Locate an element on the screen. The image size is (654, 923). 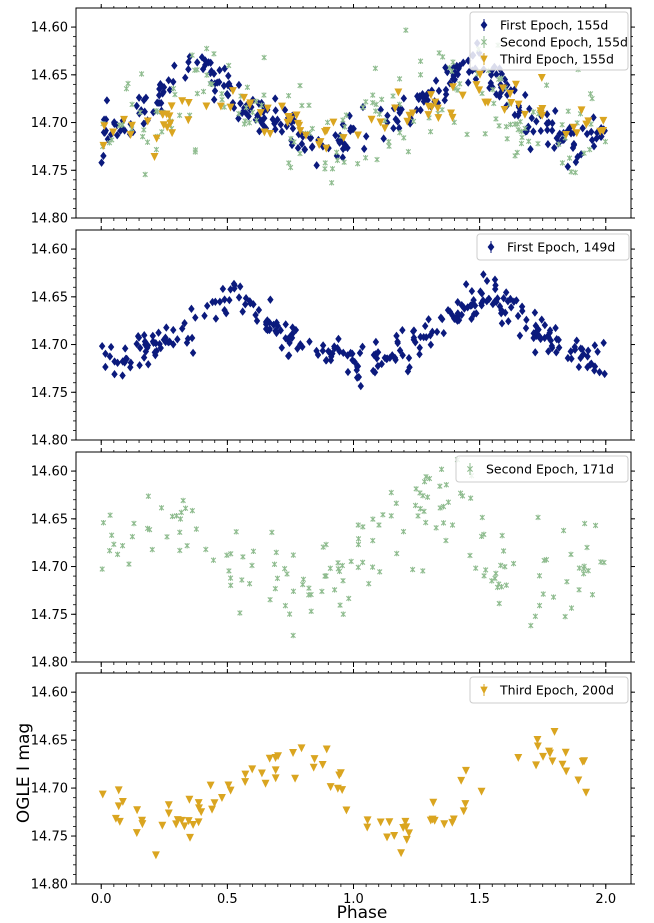
y-tick-label: 14.60 is located at coordinates (49, 28).